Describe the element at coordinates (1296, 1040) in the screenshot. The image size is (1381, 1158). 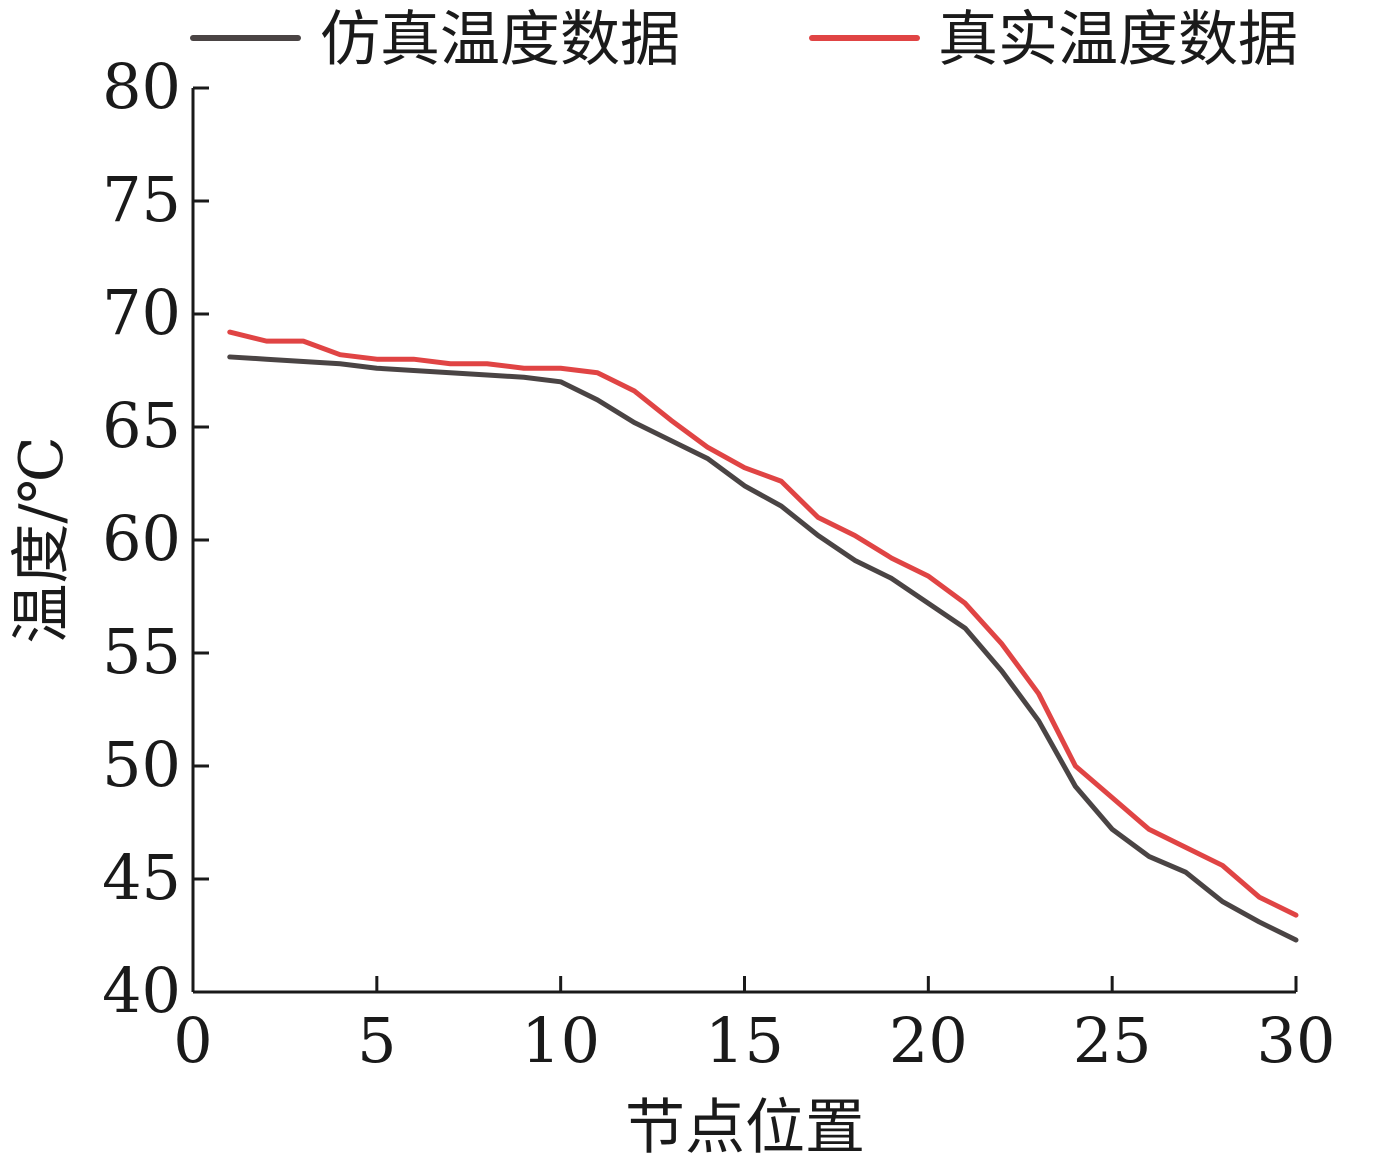
I see `x-tick-label: 30` at that location.